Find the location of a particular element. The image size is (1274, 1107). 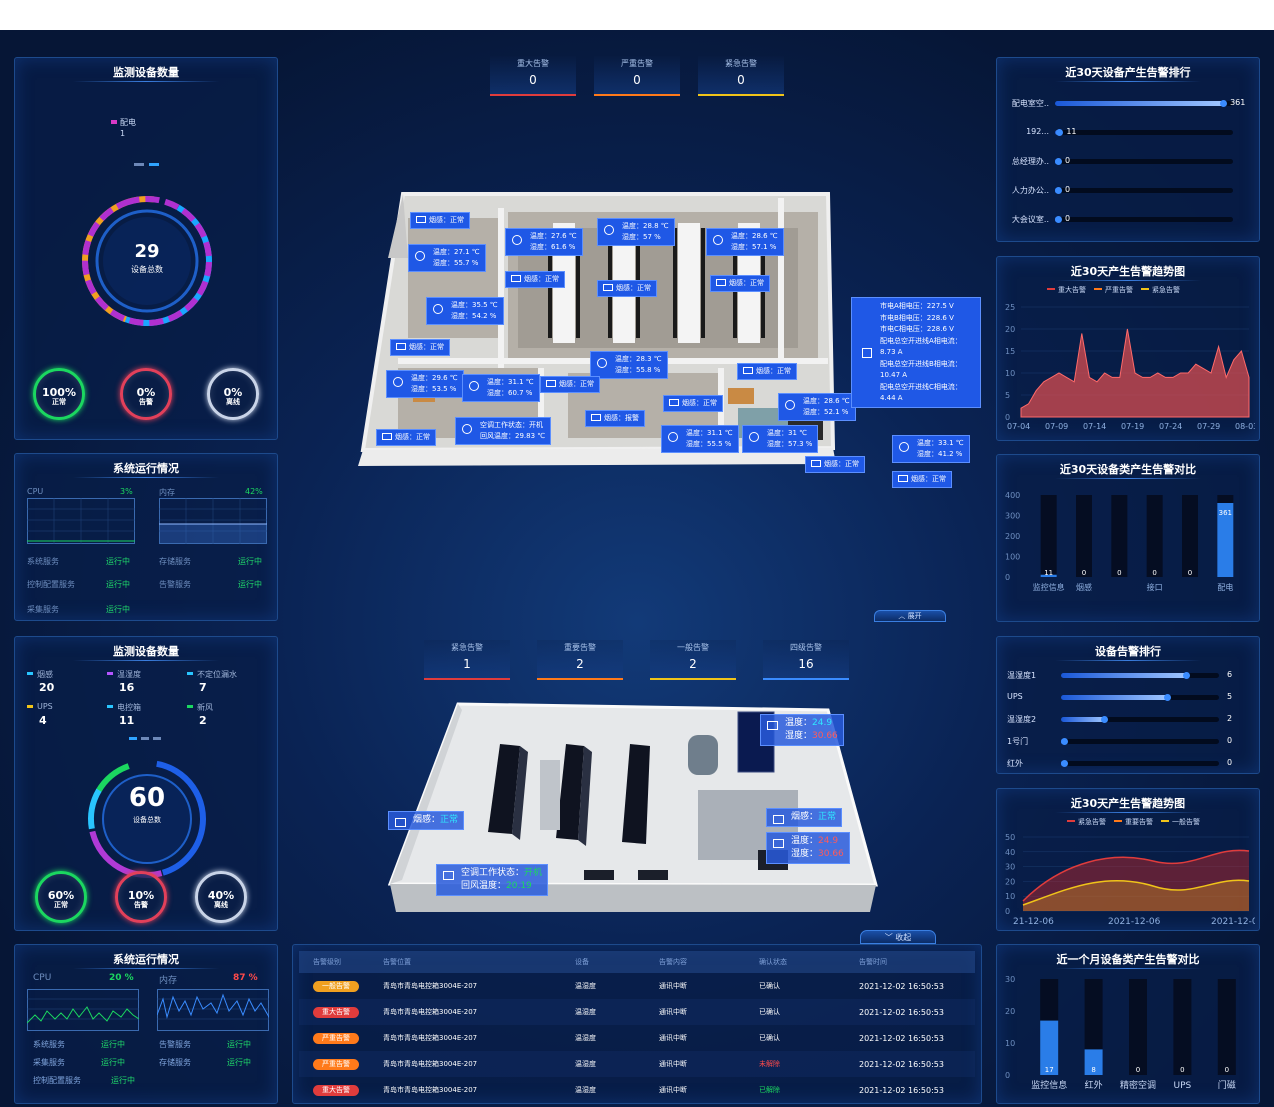

rank-item-name: 人力办公.. is located at coordinates (1030, 190).